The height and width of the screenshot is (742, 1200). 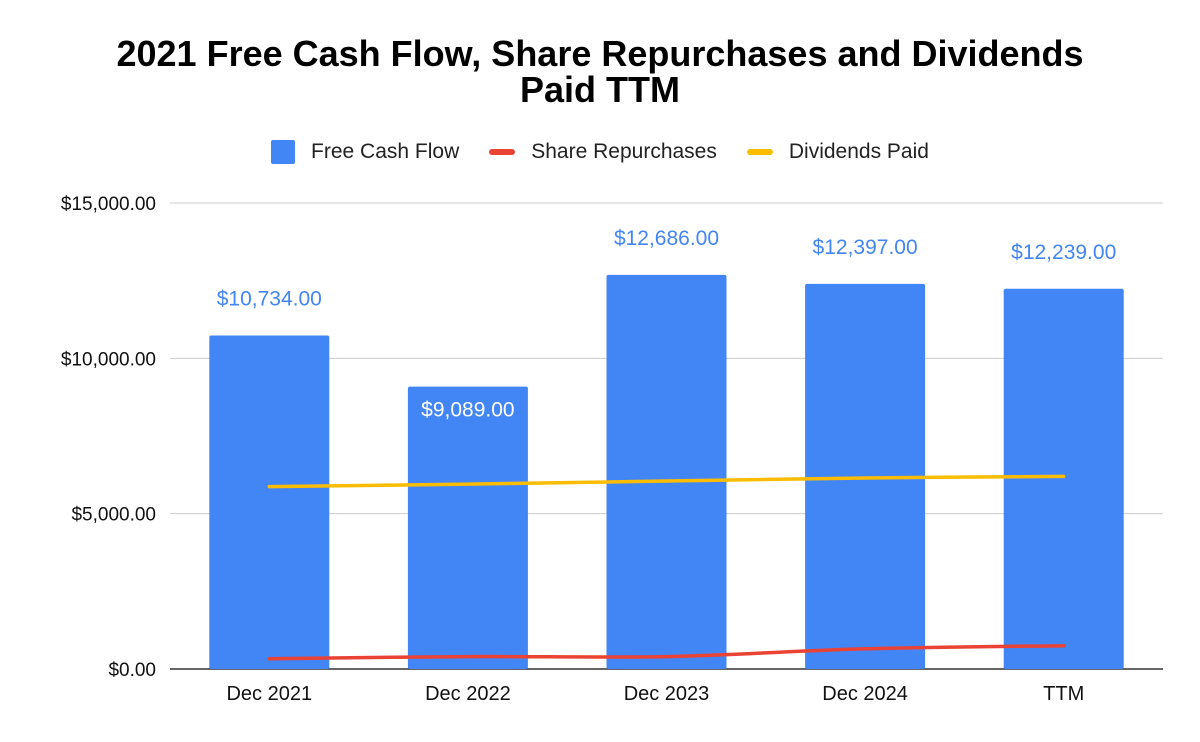 I want to click on legend-label-share-repurchases: Share Repurchases, so click(x=624, y=151).